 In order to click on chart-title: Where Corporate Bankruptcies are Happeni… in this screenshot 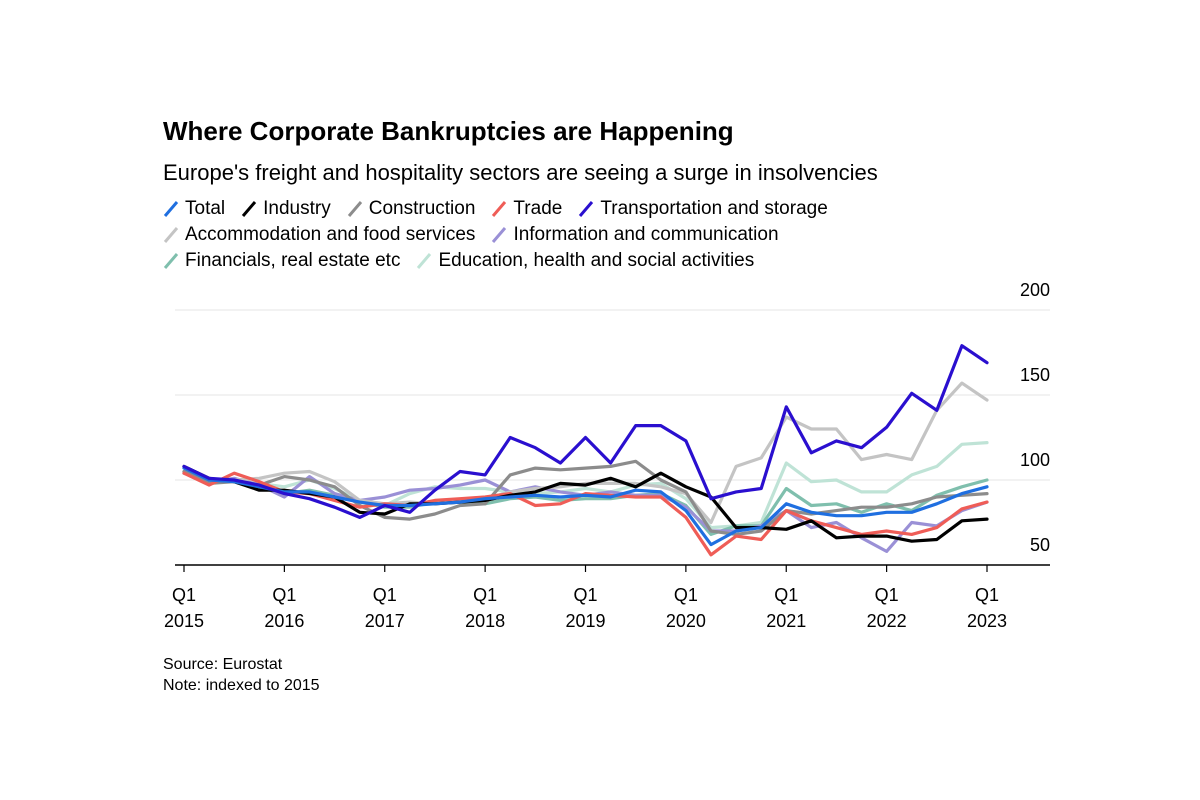, I will do `click(448, 131)`.